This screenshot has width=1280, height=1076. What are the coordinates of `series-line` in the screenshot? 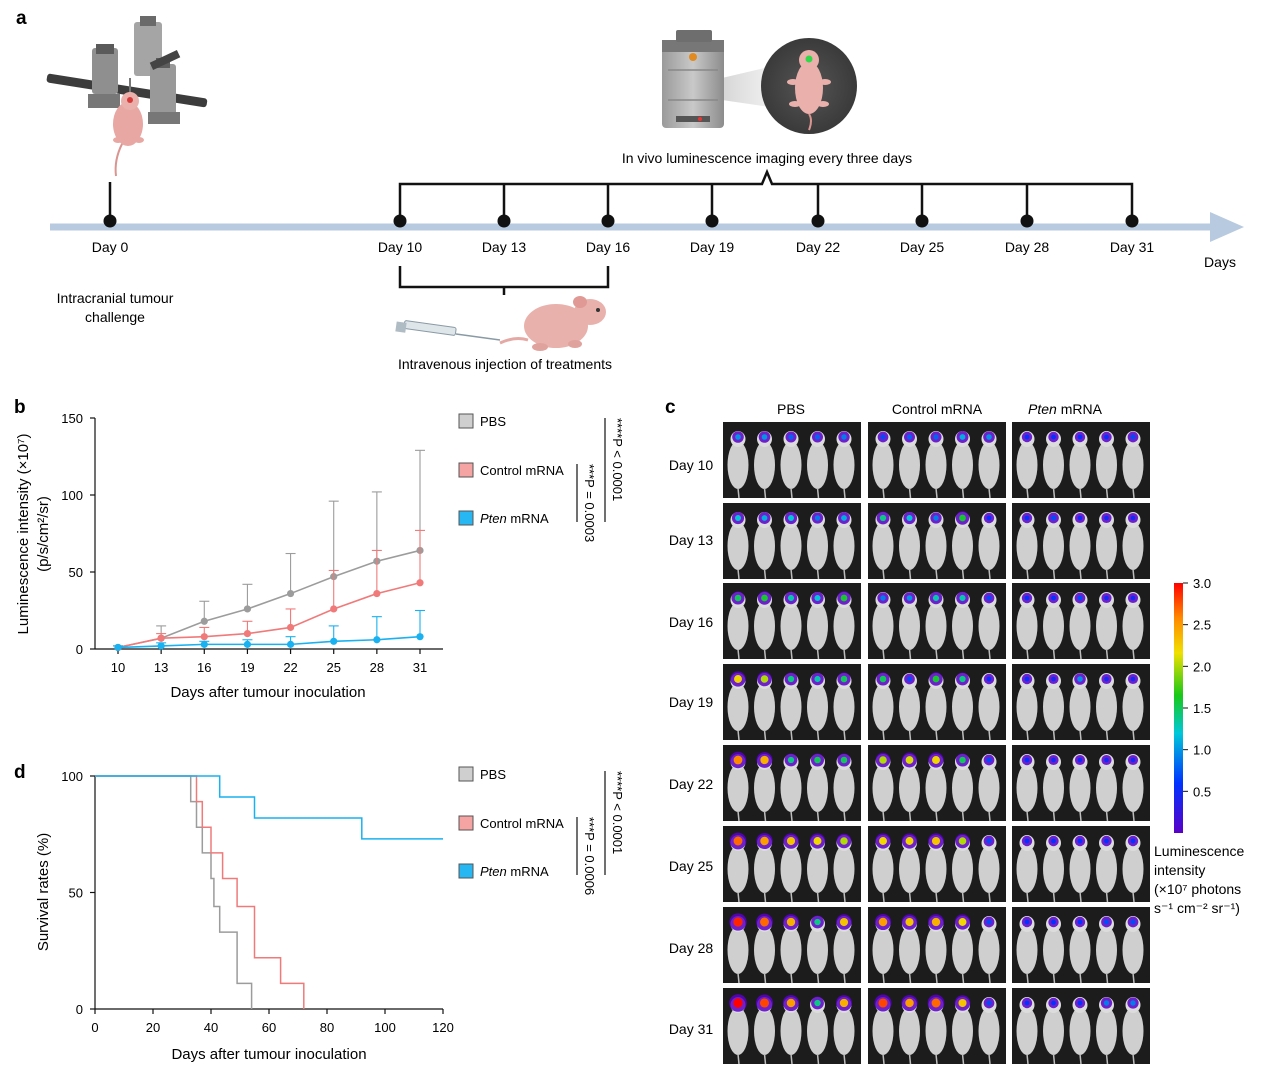 It's located at (269, 615).